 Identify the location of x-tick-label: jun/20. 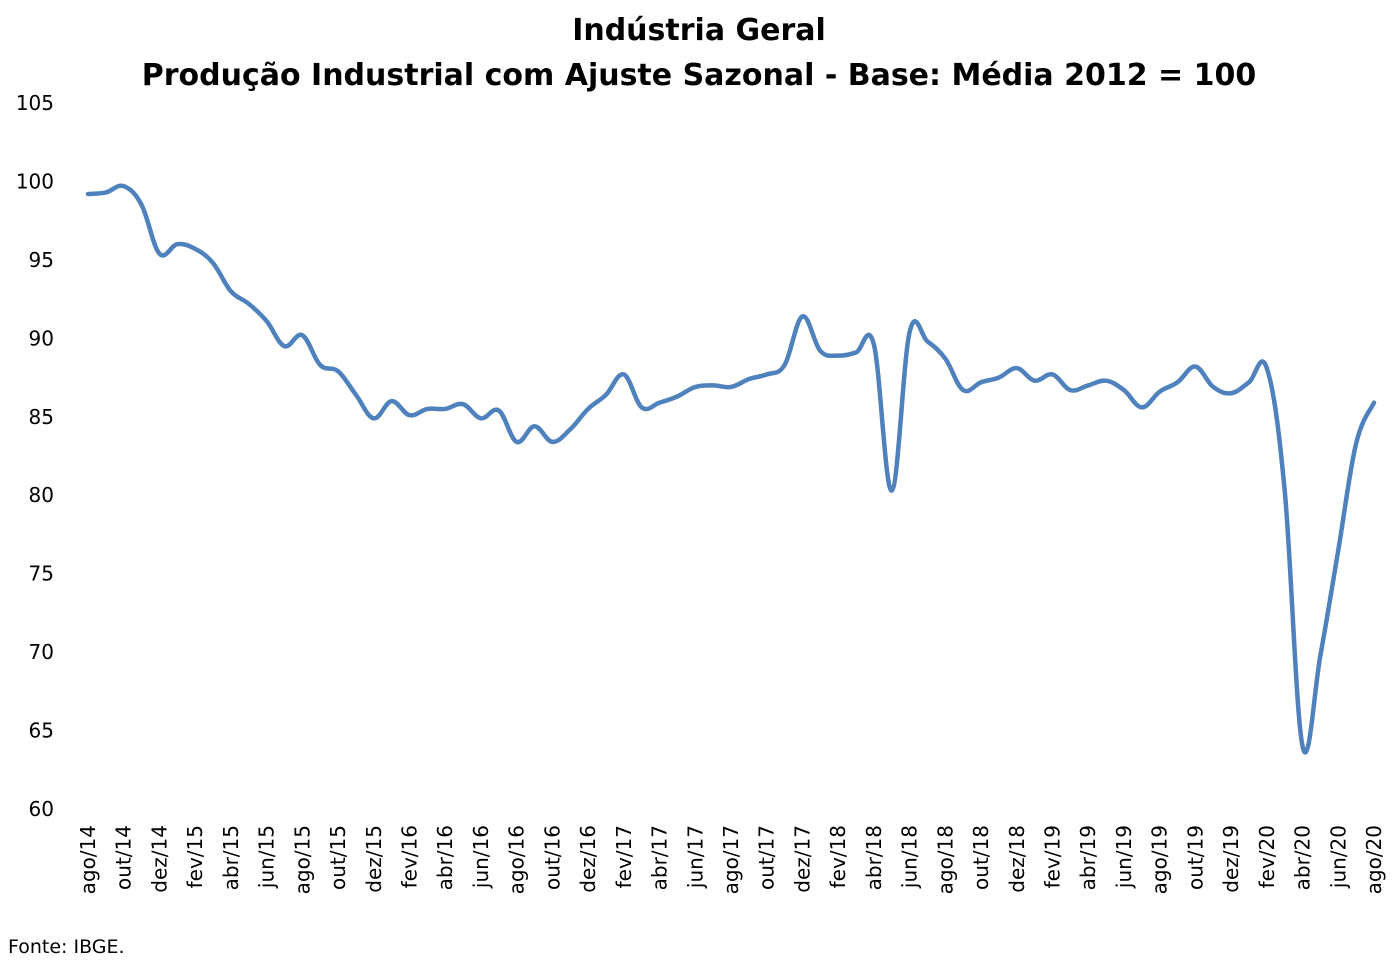
(1338, 857).